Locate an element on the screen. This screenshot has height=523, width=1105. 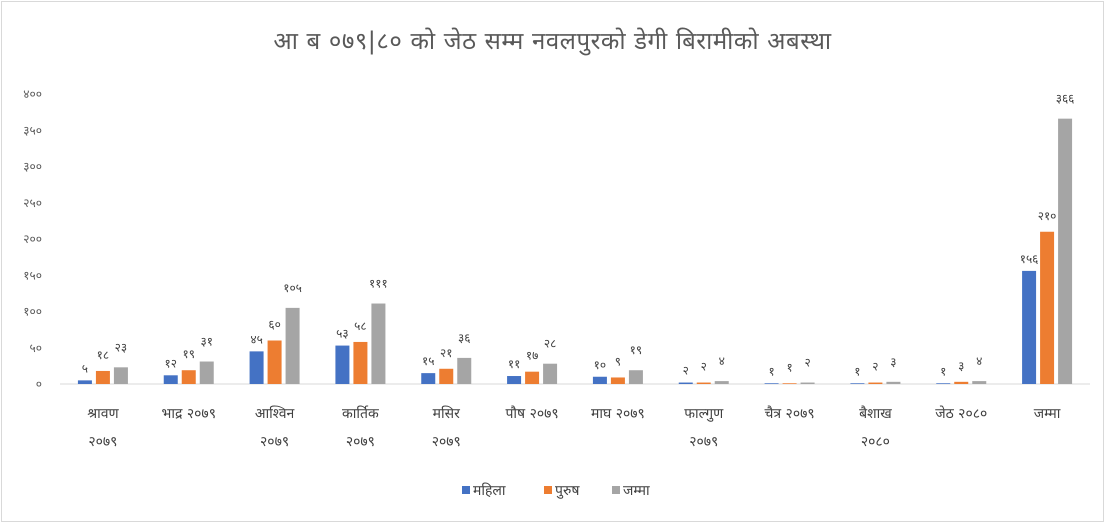
data-label: १५६ is located at coordinates (1029, 259).